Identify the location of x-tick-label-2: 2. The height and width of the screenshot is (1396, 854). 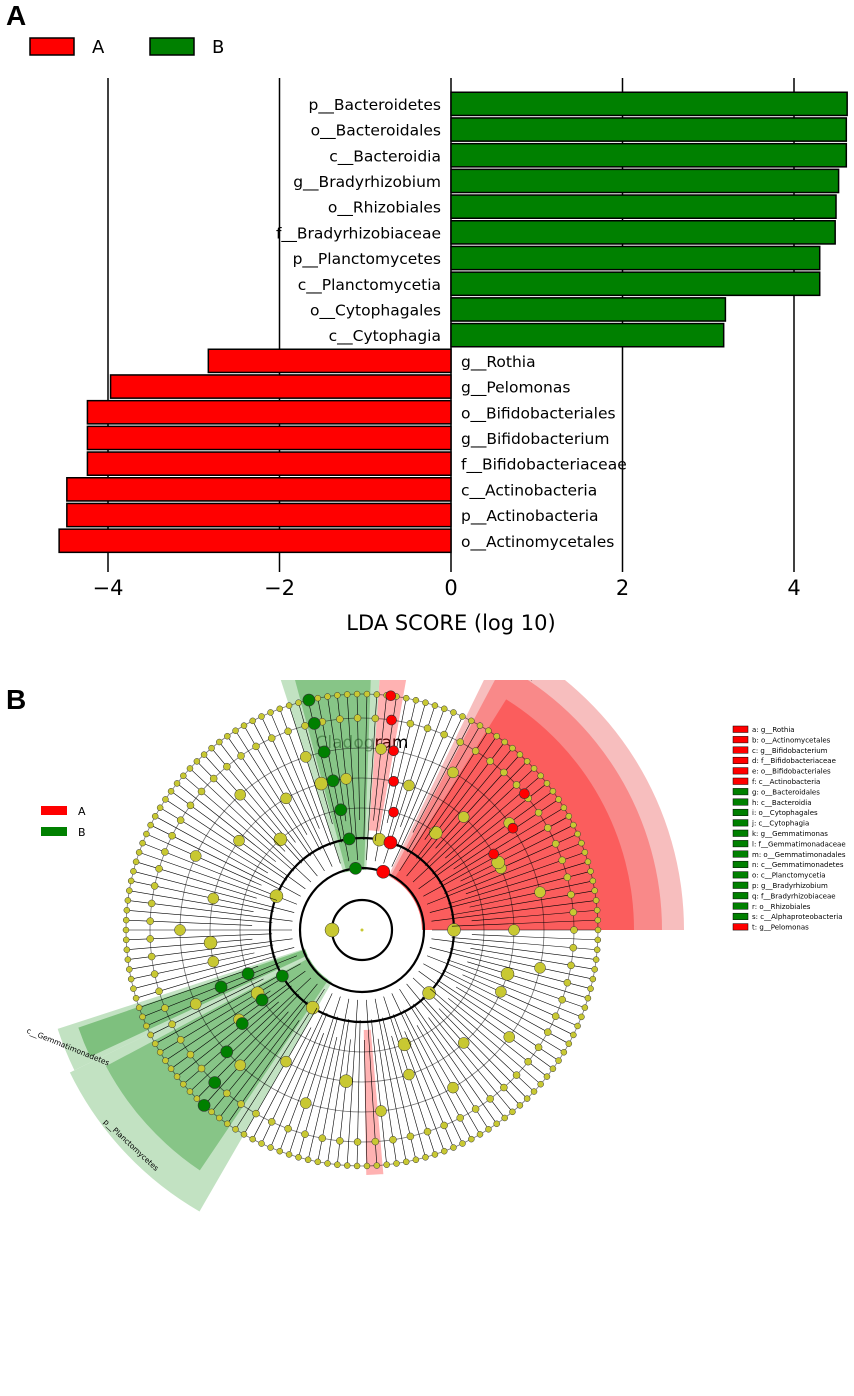
(622, 588).